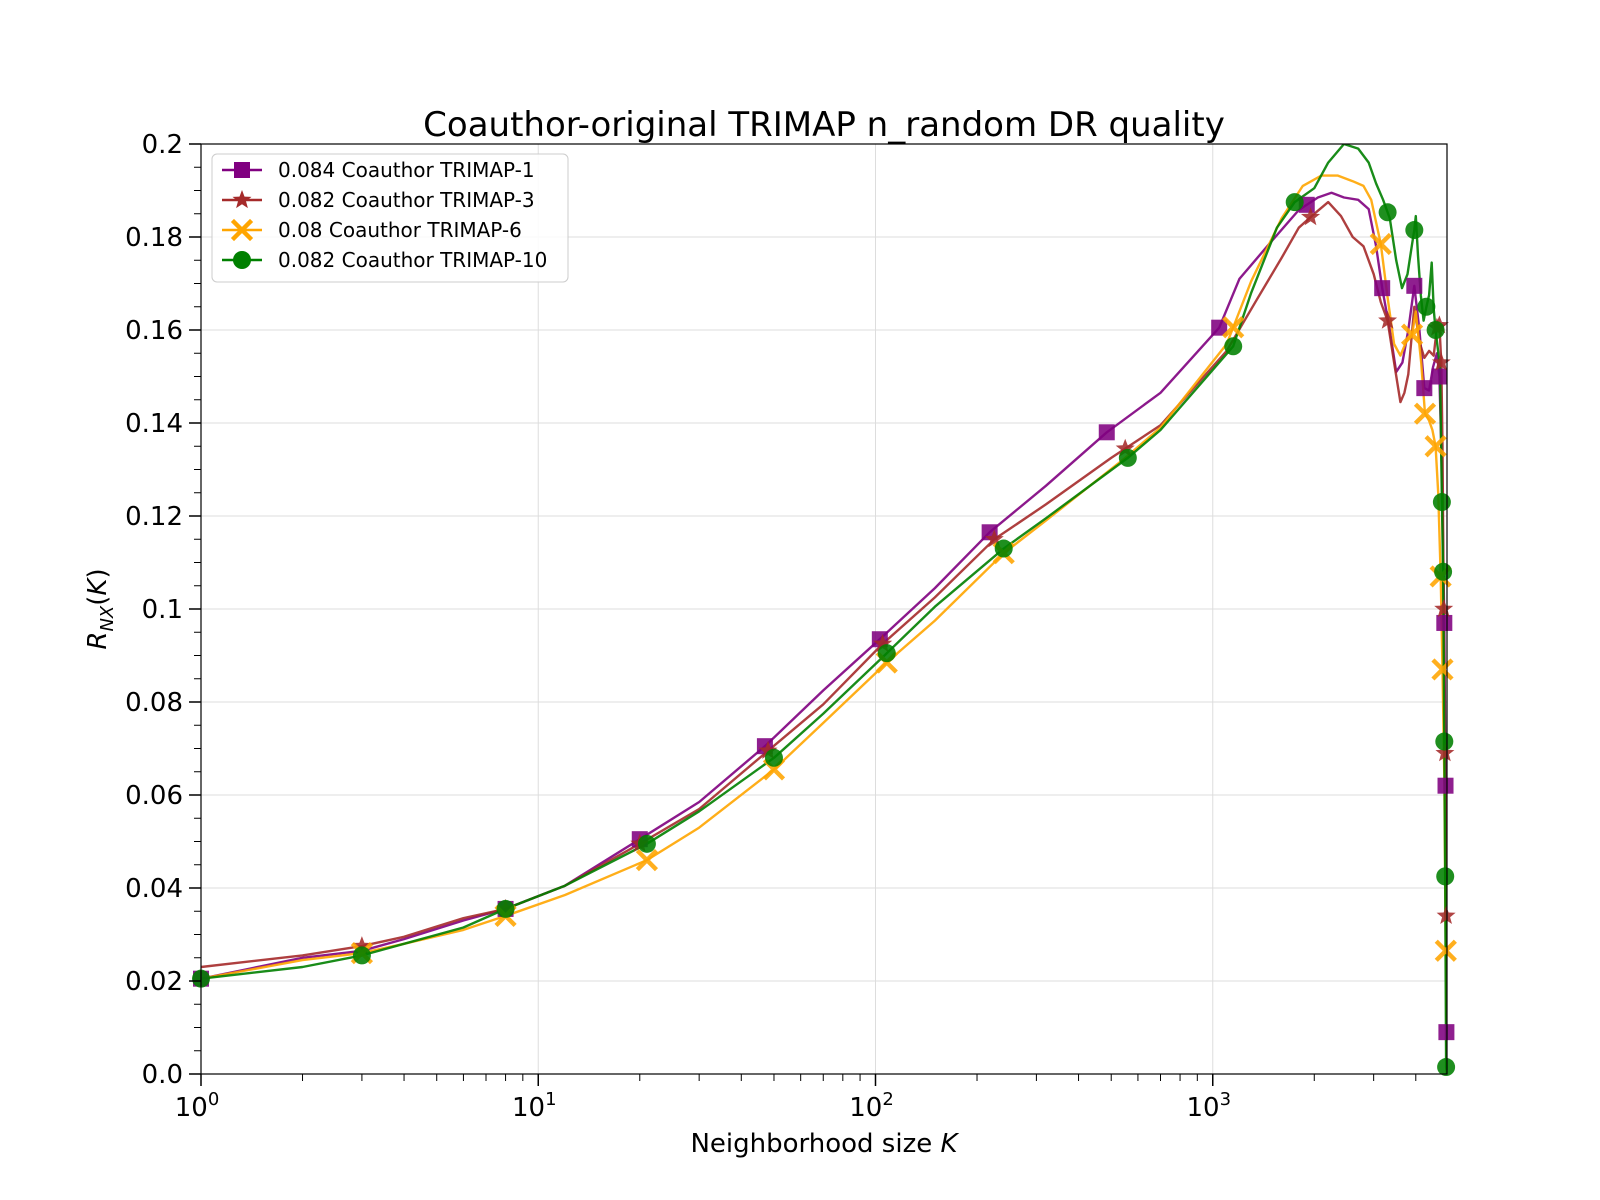 This screenshot has width=1600, height=1200. I want to click on x-axis-ticks: 10⁰ 10¹ 10² 10³, so click(703, 1098).